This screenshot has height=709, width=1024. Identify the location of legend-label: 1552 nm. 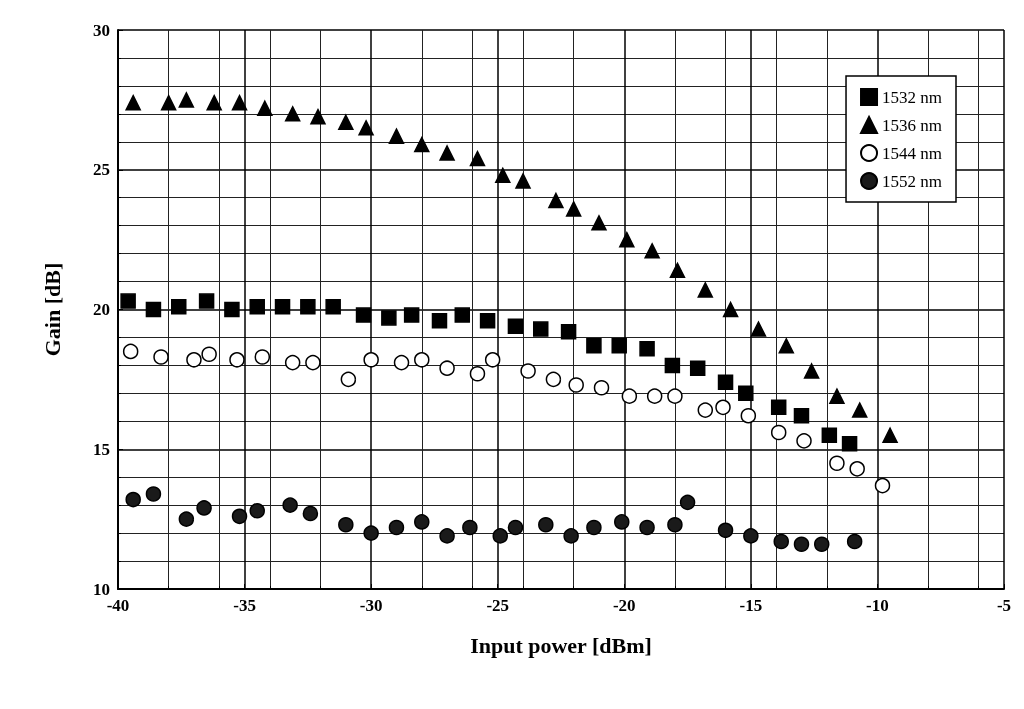
(912, 181).